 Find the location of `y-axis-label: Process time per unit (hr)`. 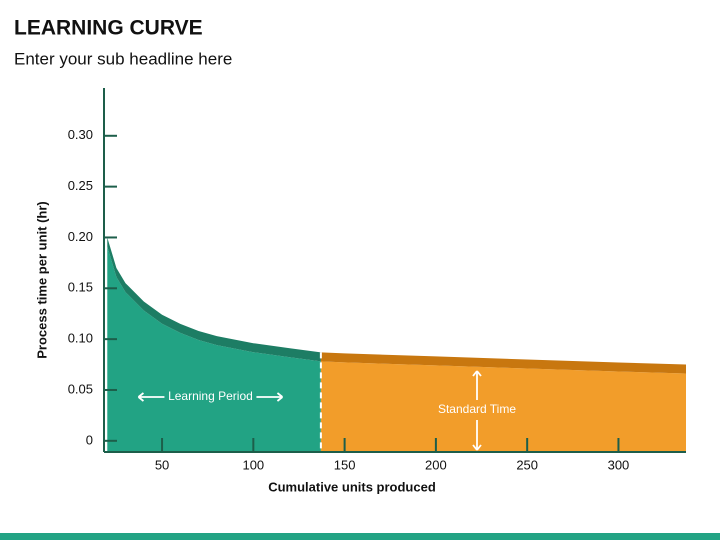

y-axis-label: Process time per unit (hr) is located at coordinates (41, 279).